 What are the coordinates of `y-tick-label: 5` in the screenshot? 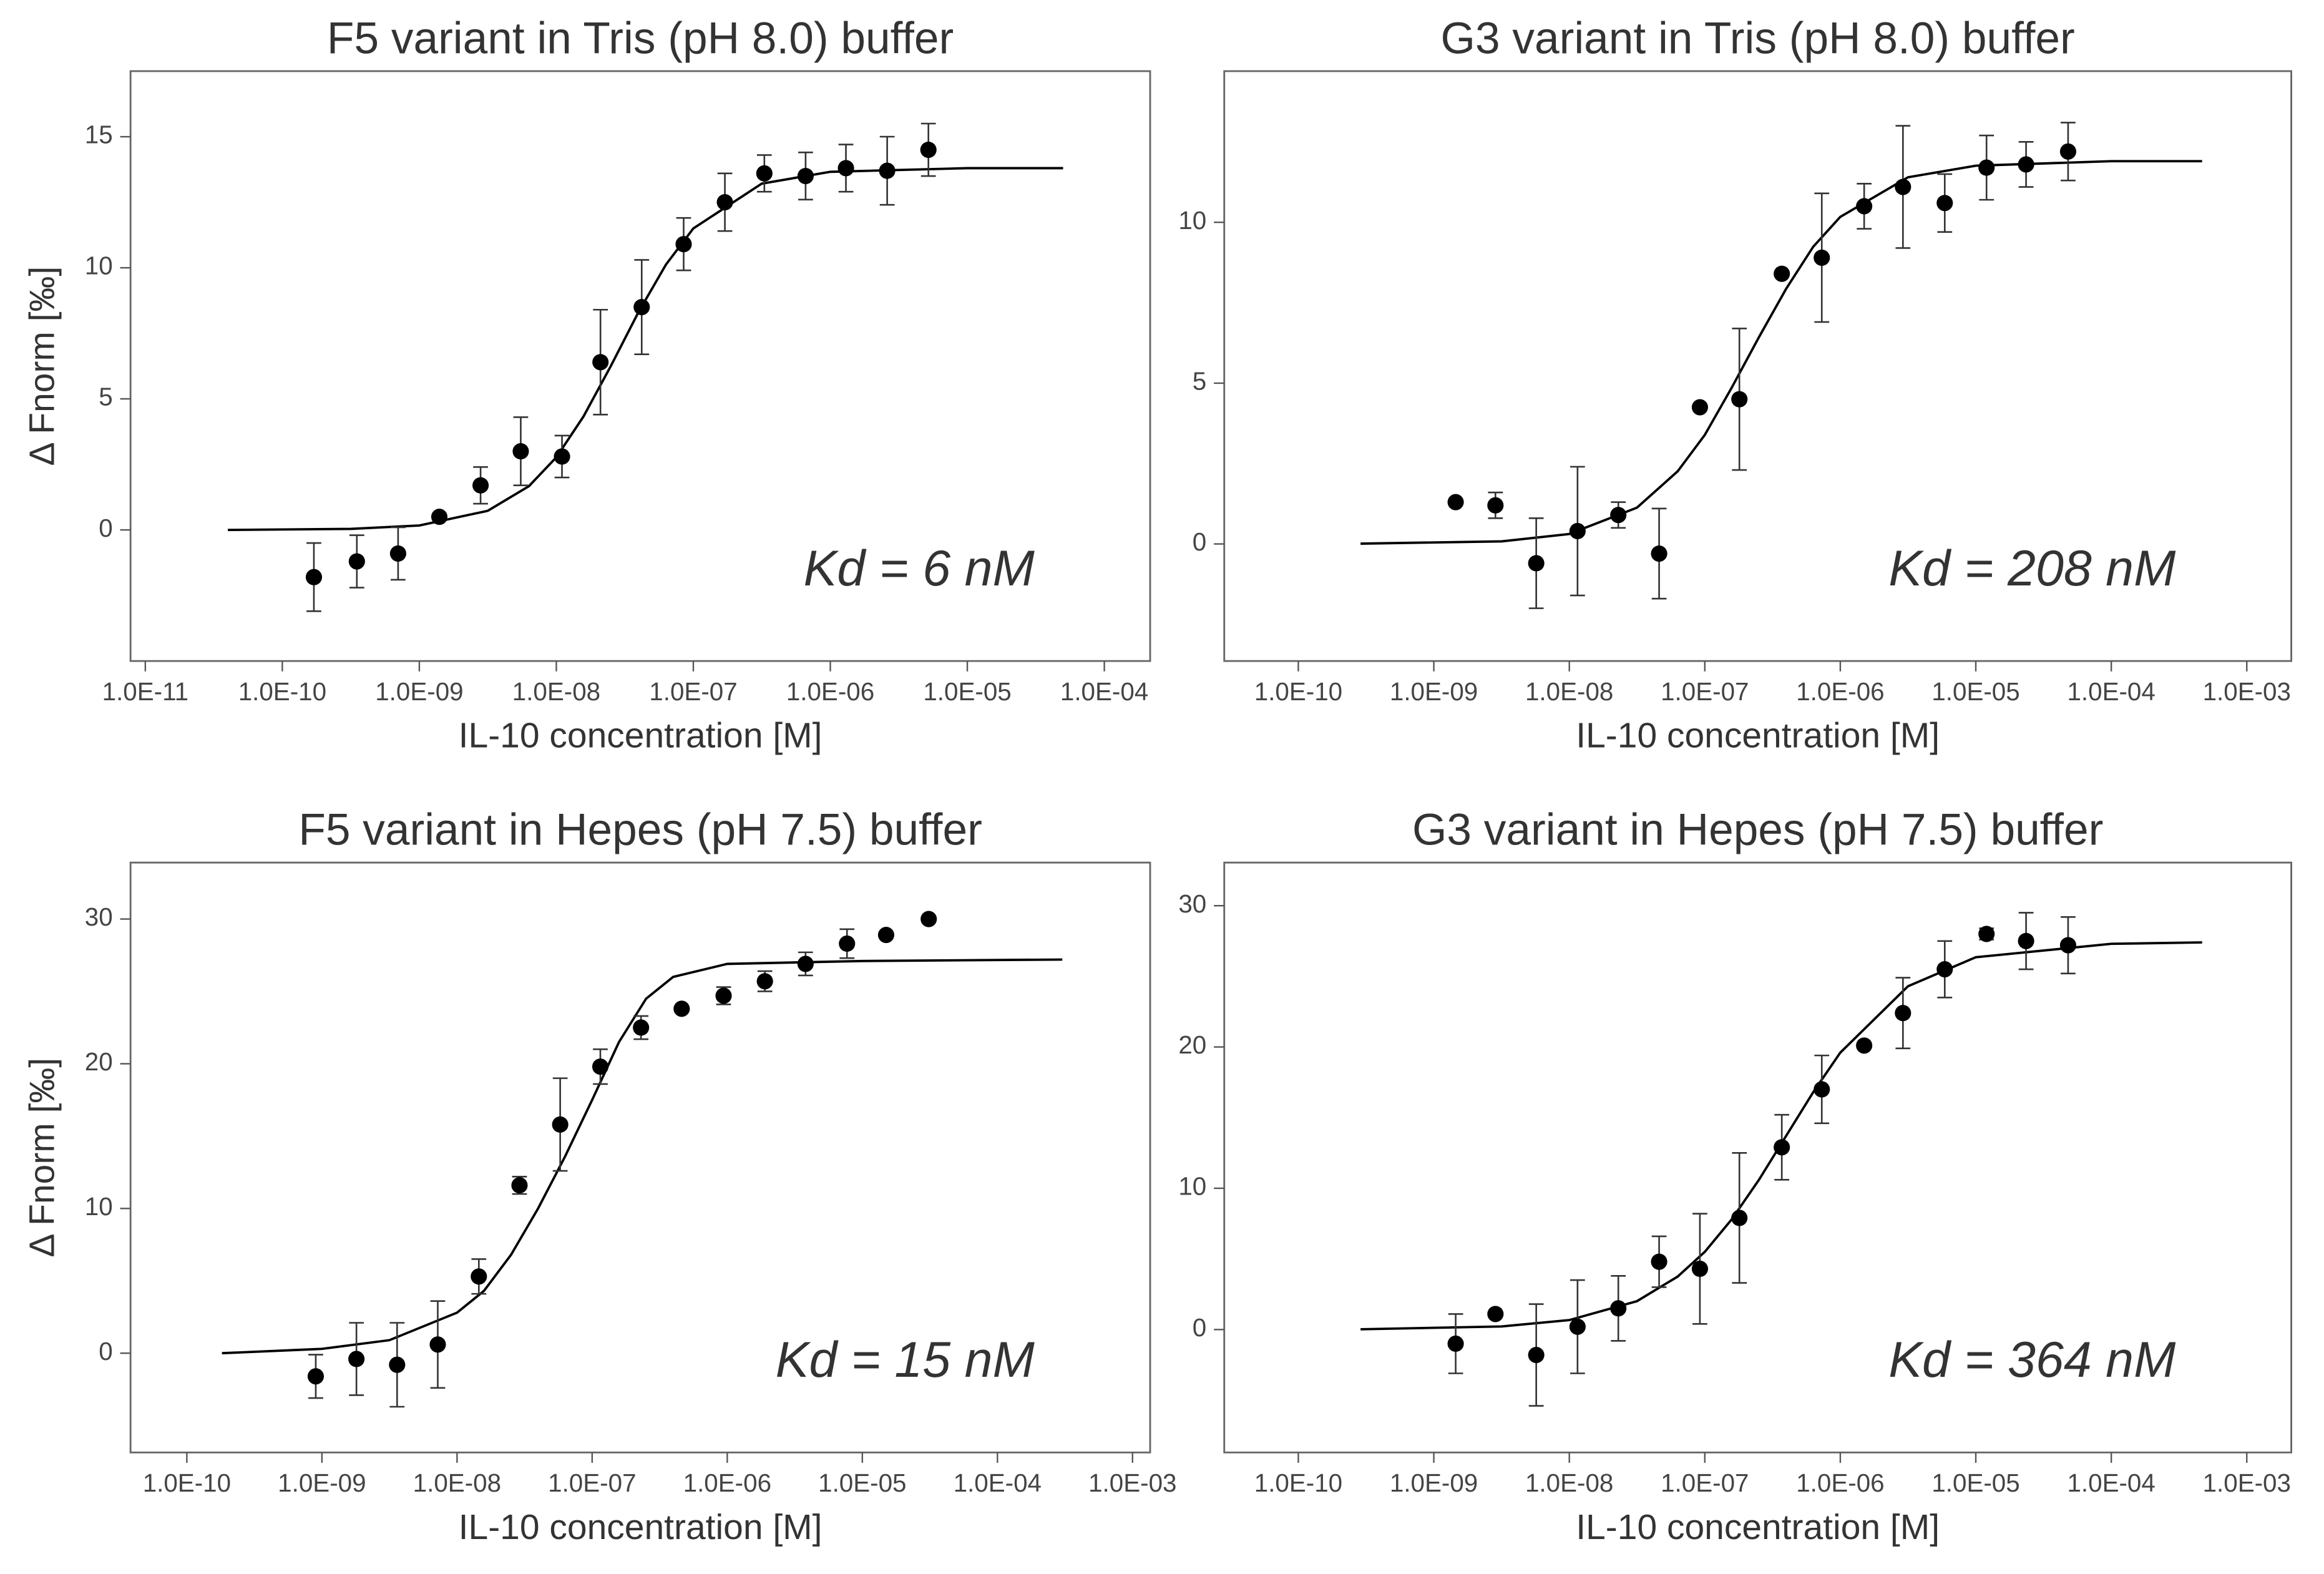 It's located at (105, 397).